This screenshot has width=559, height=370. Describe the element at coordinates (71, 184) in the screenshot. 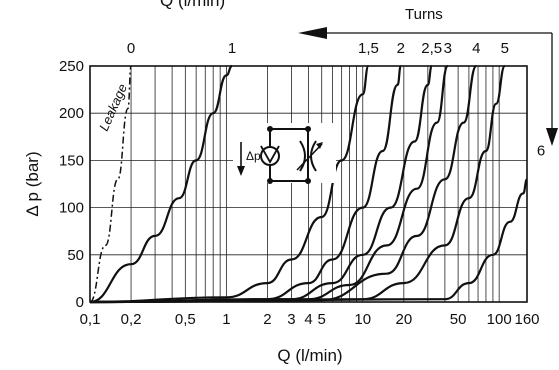

I see `y-tick-labels: 0 50 100 150 200 250` at that location.